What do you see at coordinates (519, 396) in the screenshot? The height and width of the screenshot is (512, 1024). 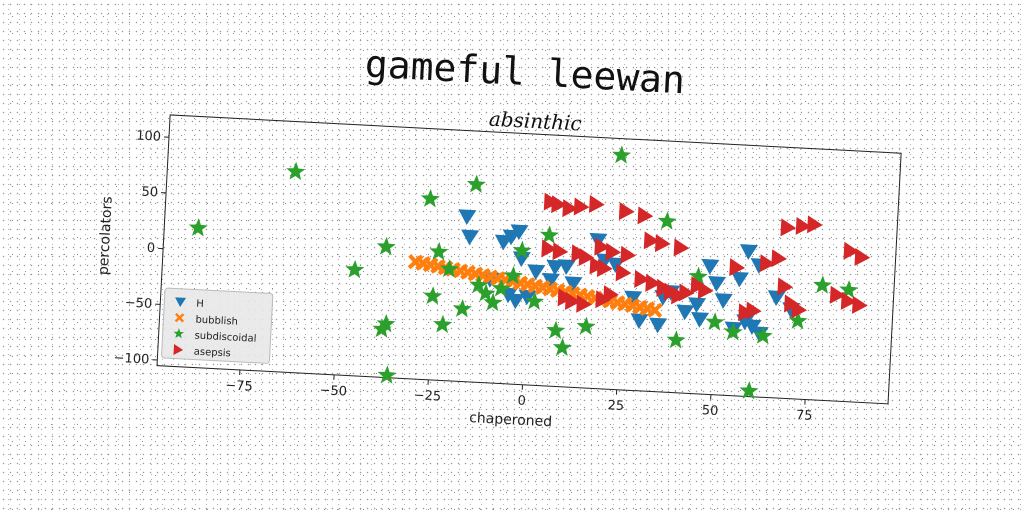 I see `x-axis-ticks: −75 −50 −25 0 25 50 75` at bounding box center [519, 396].